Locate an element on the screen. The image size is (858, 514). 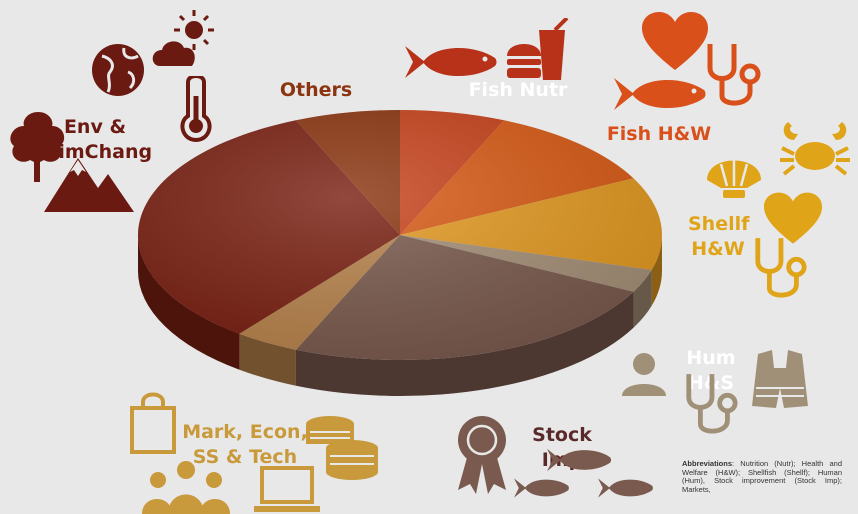
laptop-icon is located at coordinates (287, 489).